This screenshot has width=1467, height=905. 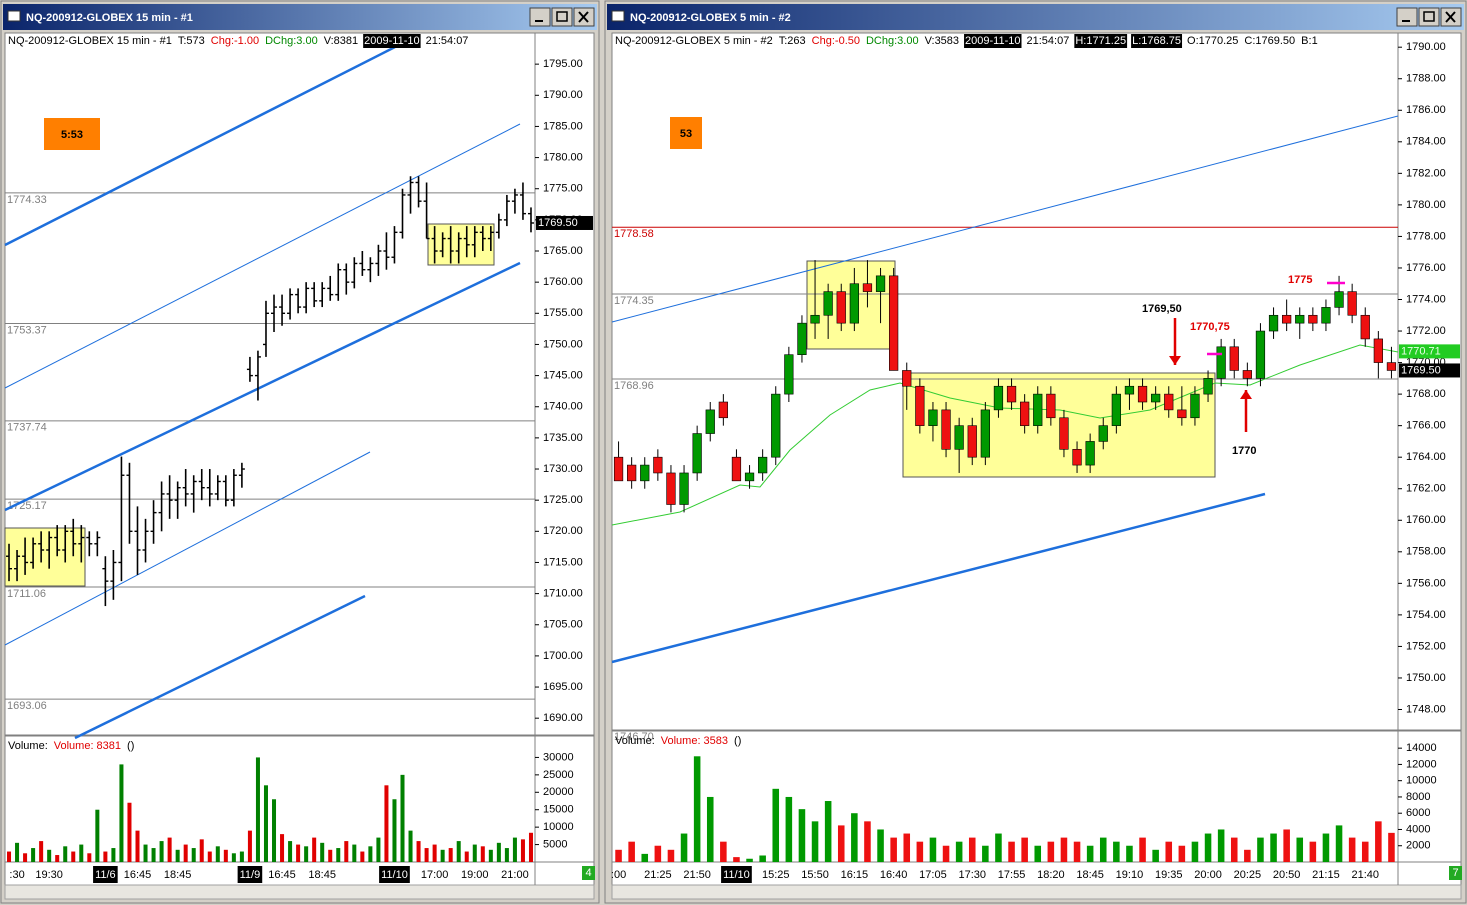 What do you see at coordinates (1426, 709) in the screenshot?
I see `y-tick-label: 1748.00` at bounding box center [1426, 709].